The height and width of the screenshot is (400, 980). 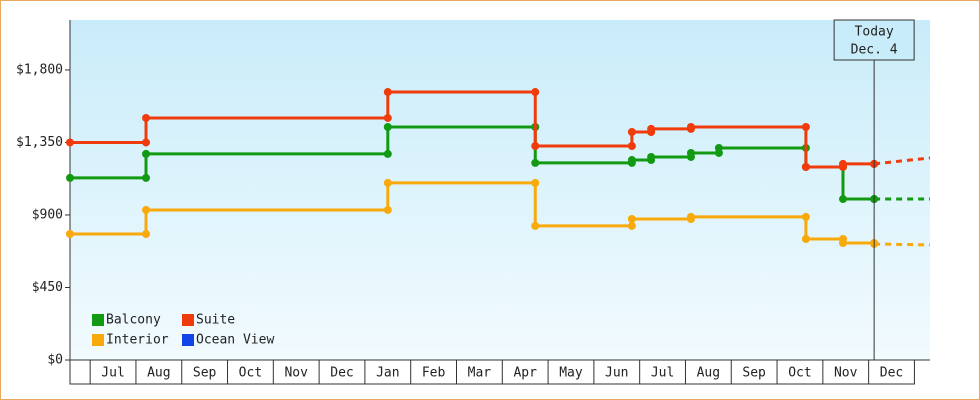 What do you see at coordinates (47, 287) in the screenshot?
I see `y-tick-label: $450` at bounding box center [47, 287].